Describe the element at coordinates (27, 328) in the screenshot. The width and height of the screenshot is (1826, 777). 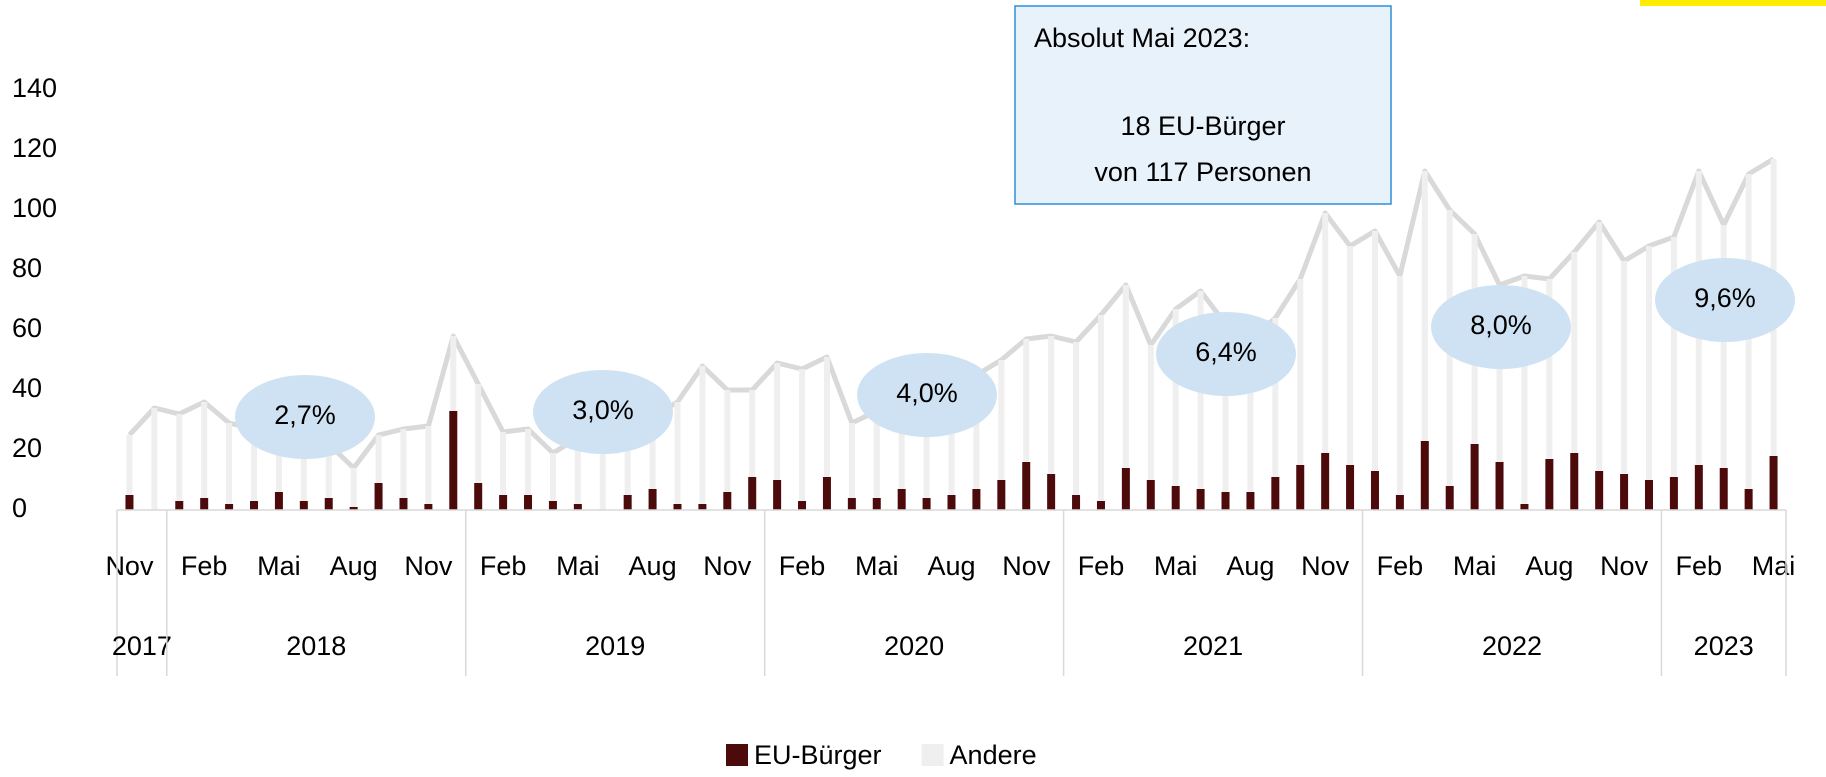
I see `y-tick-label: 60` at that location.